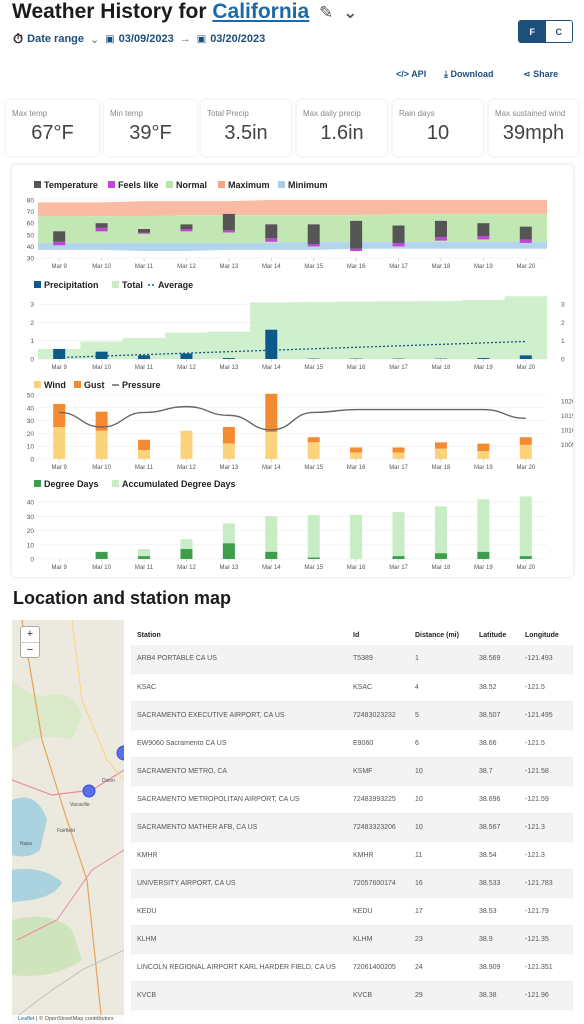 The height and width of the screenshot is (1024, 584). I want to click on table-row: ARB4 PORTABLE CA US T5389 1 38.569 -121.493, so click(352, 659).